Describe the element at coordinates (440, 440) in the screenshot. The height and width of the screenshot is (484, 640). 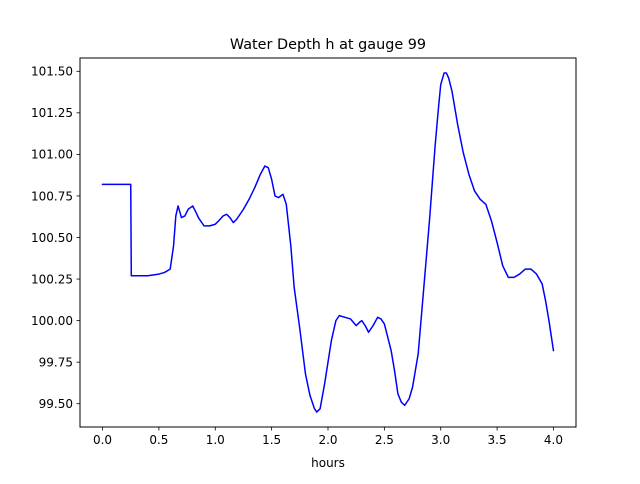
I see `x-tick-label: 3.0` at that location.